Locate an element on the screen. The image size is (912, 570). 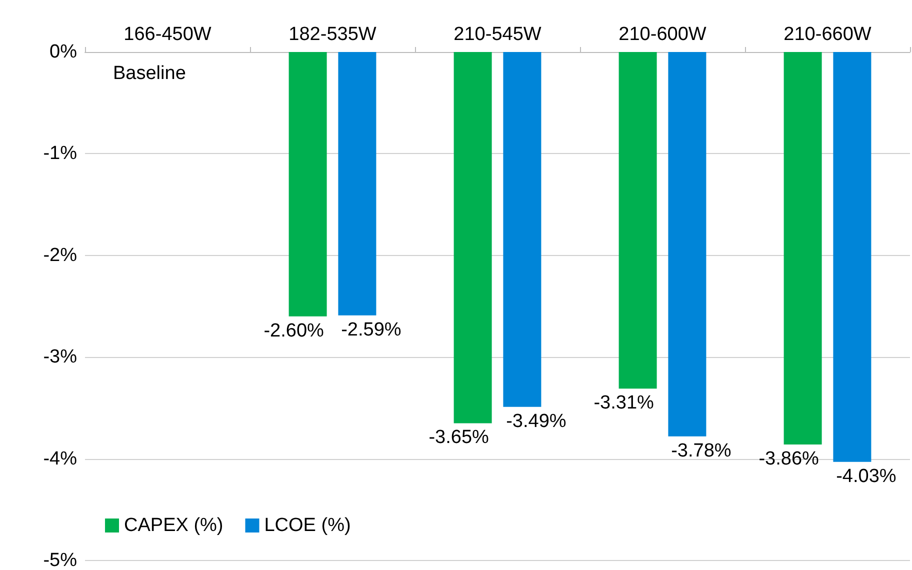
x-tick-label: 166-450W is located at coordinates (168, 34).